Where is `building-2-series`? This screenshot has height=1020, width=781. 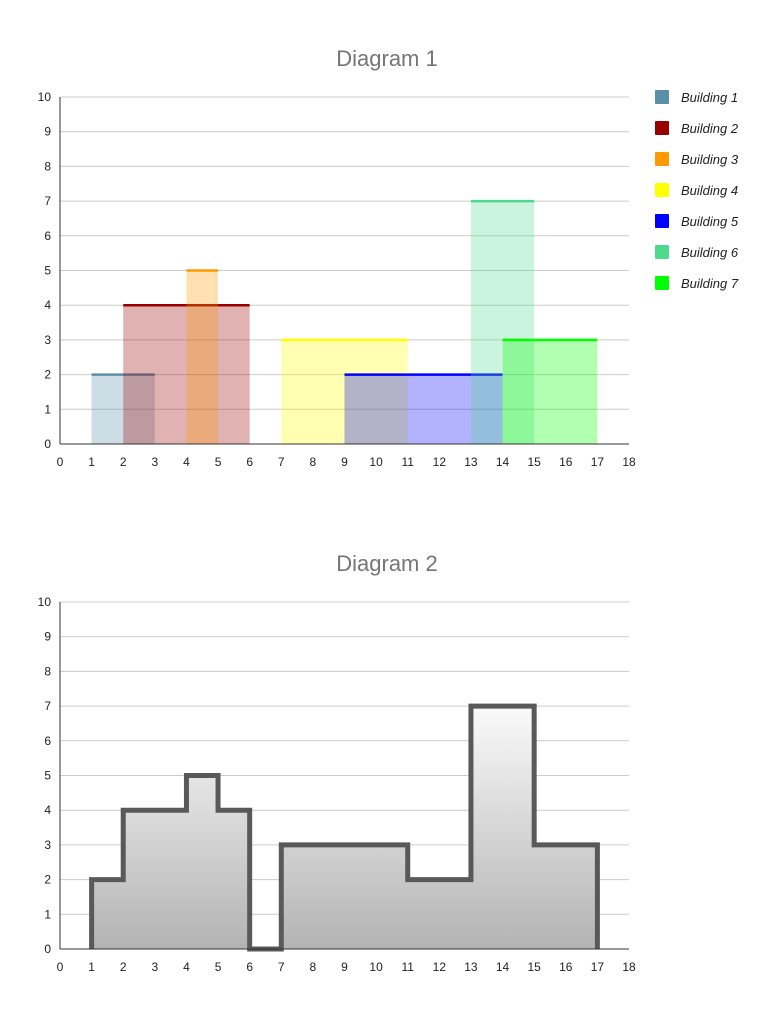 building-2-series is located at coordinates (186, 373).